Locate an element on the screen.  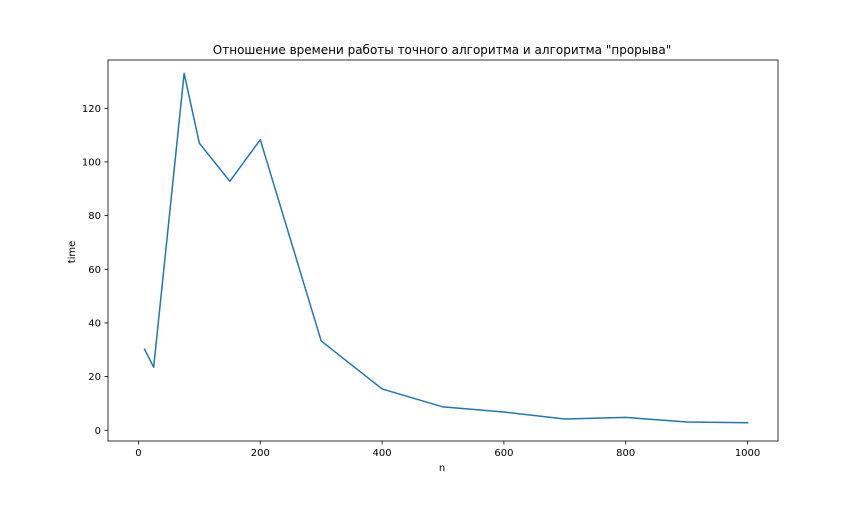
y-tick-label: 60 is located at coordinates (94, 270).